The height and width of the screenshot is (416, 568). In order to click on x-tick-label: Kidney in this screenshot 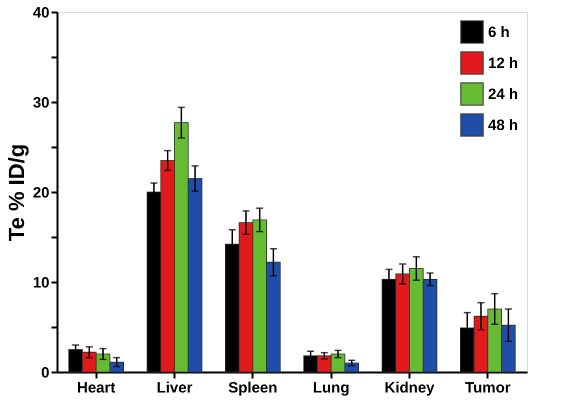, I will do `click(410, 388)`.